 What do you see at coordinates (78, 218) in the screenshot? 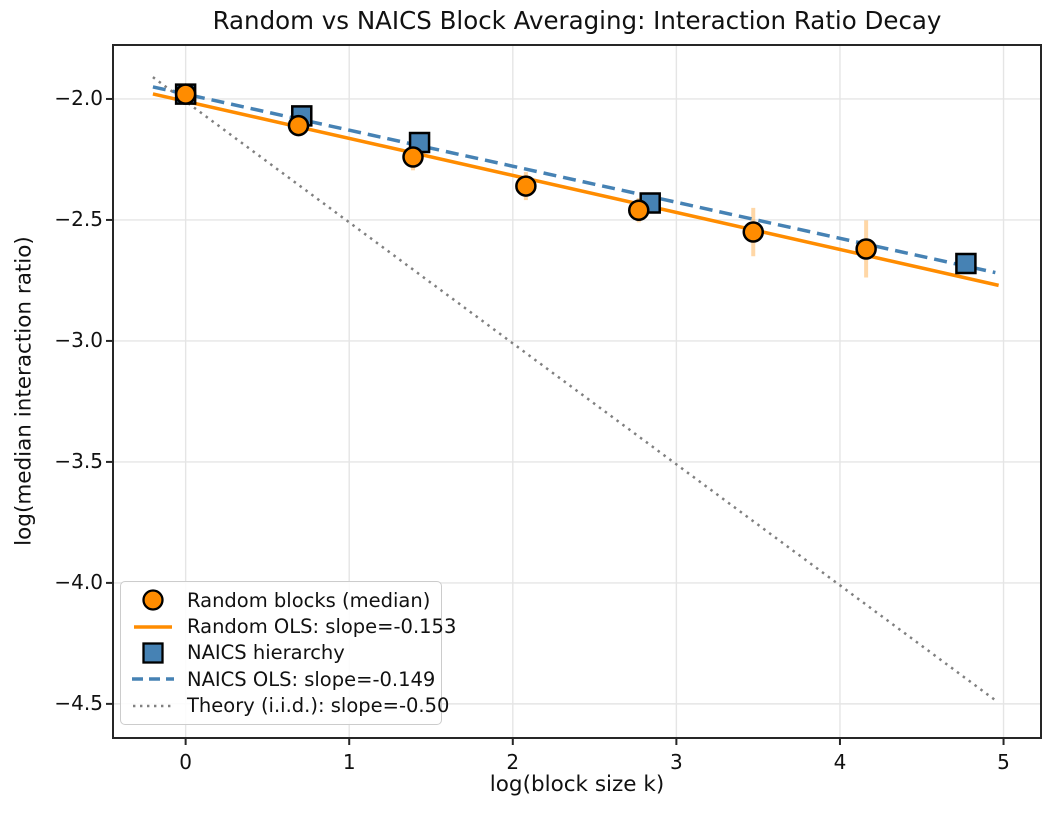
I see `y-tick-label: −2.5` at bounding box center [78, 218].